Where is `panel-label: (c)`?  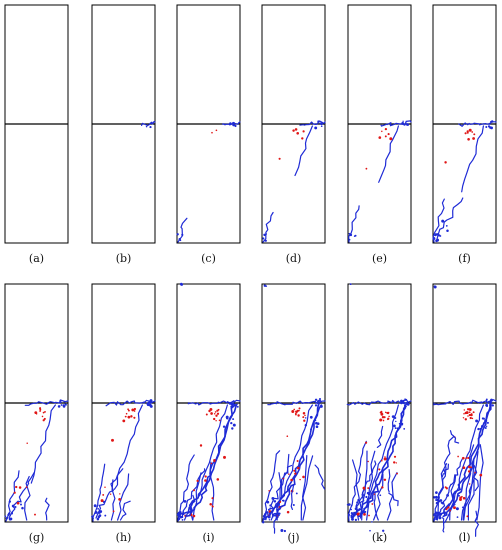 panel-label: (c) is located at coordinates (208, 258).